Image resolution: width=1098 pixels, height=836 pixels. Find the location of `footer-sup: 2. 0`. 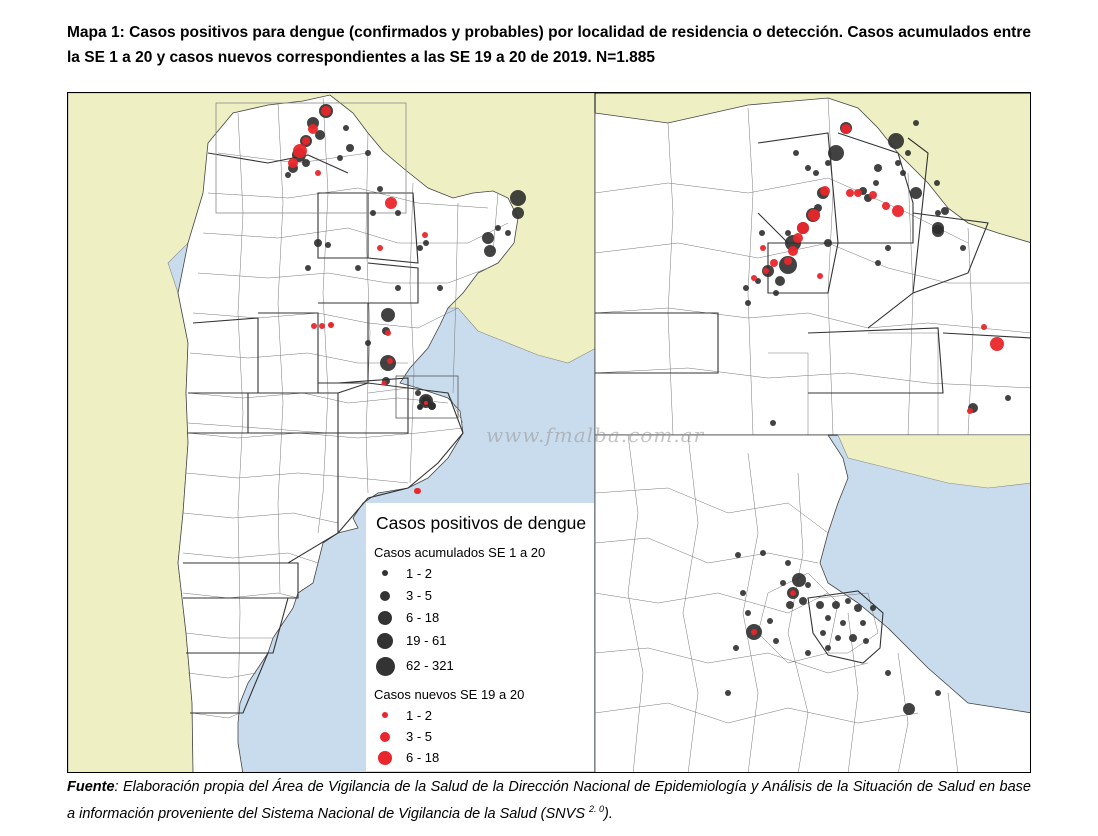

footer-sup: 2. 0 is located at coordinates (597, 809).